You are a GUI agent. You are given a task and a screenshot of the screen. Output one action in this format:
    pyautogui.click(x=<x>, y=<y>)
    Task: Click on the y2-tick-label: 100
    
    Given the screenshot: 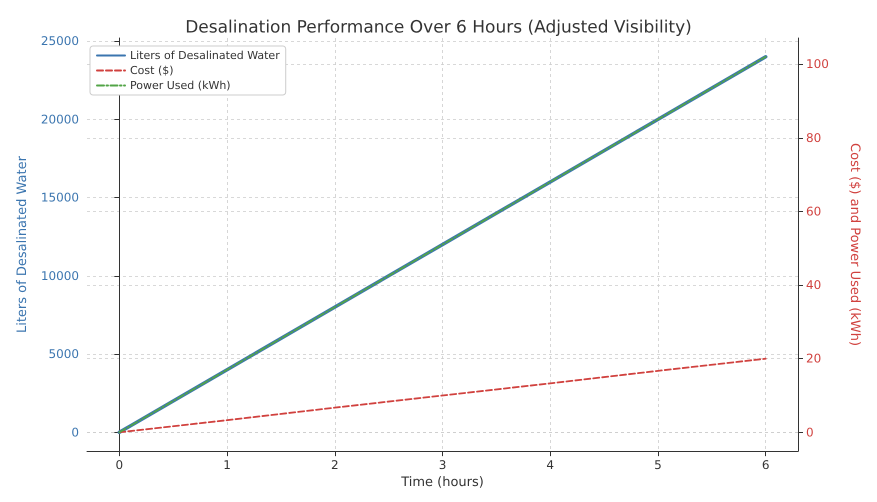 What is the action you would take?
    pyautogui.click(x=817, y=64)
    